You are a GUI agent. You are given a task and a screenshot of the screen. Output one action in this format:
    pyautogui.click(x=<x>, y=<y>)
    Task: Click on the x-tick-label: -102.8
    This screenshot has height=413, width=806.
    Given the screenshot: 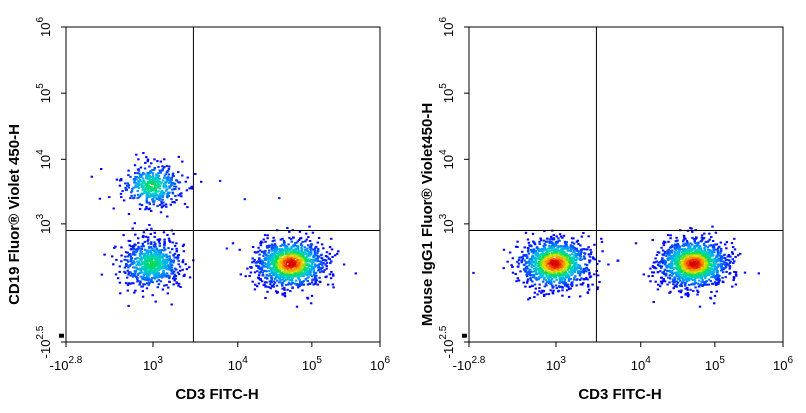 What is the action you would take?
    pyautogui.click(x=66, y=364)
    